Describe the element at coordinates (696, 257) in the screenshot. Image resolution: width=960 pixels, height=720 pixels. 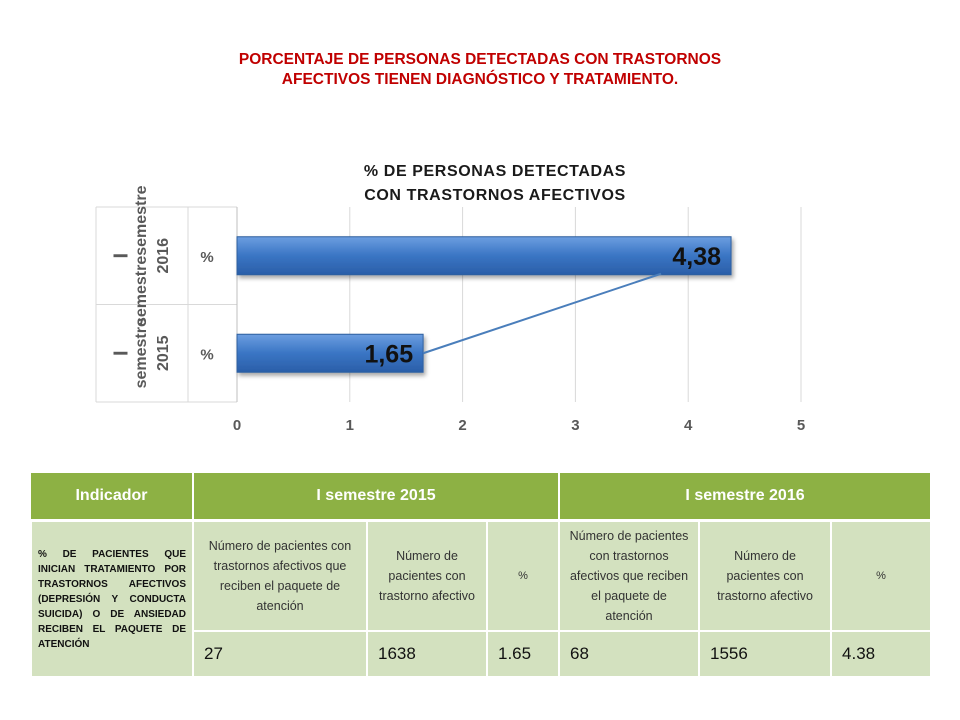
I see `data-label: 4,38` at that location.